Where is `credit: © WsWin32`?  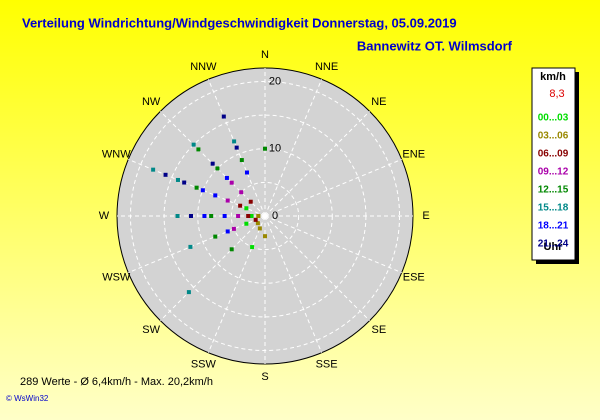
credit: © WsWin32 is located at coordinates (27, 398).